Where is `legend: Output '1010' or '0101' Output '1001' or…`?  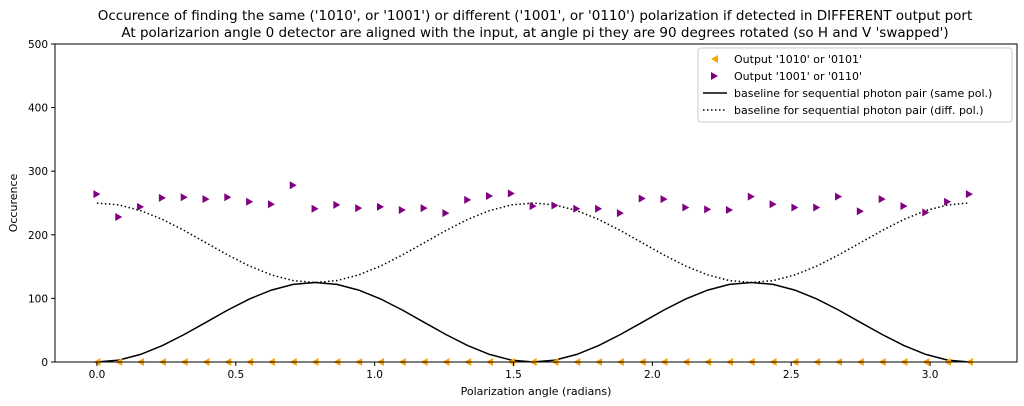 legend: Output '1010' or '0101' Output '1001' or… is located at coordinates (855, 85).